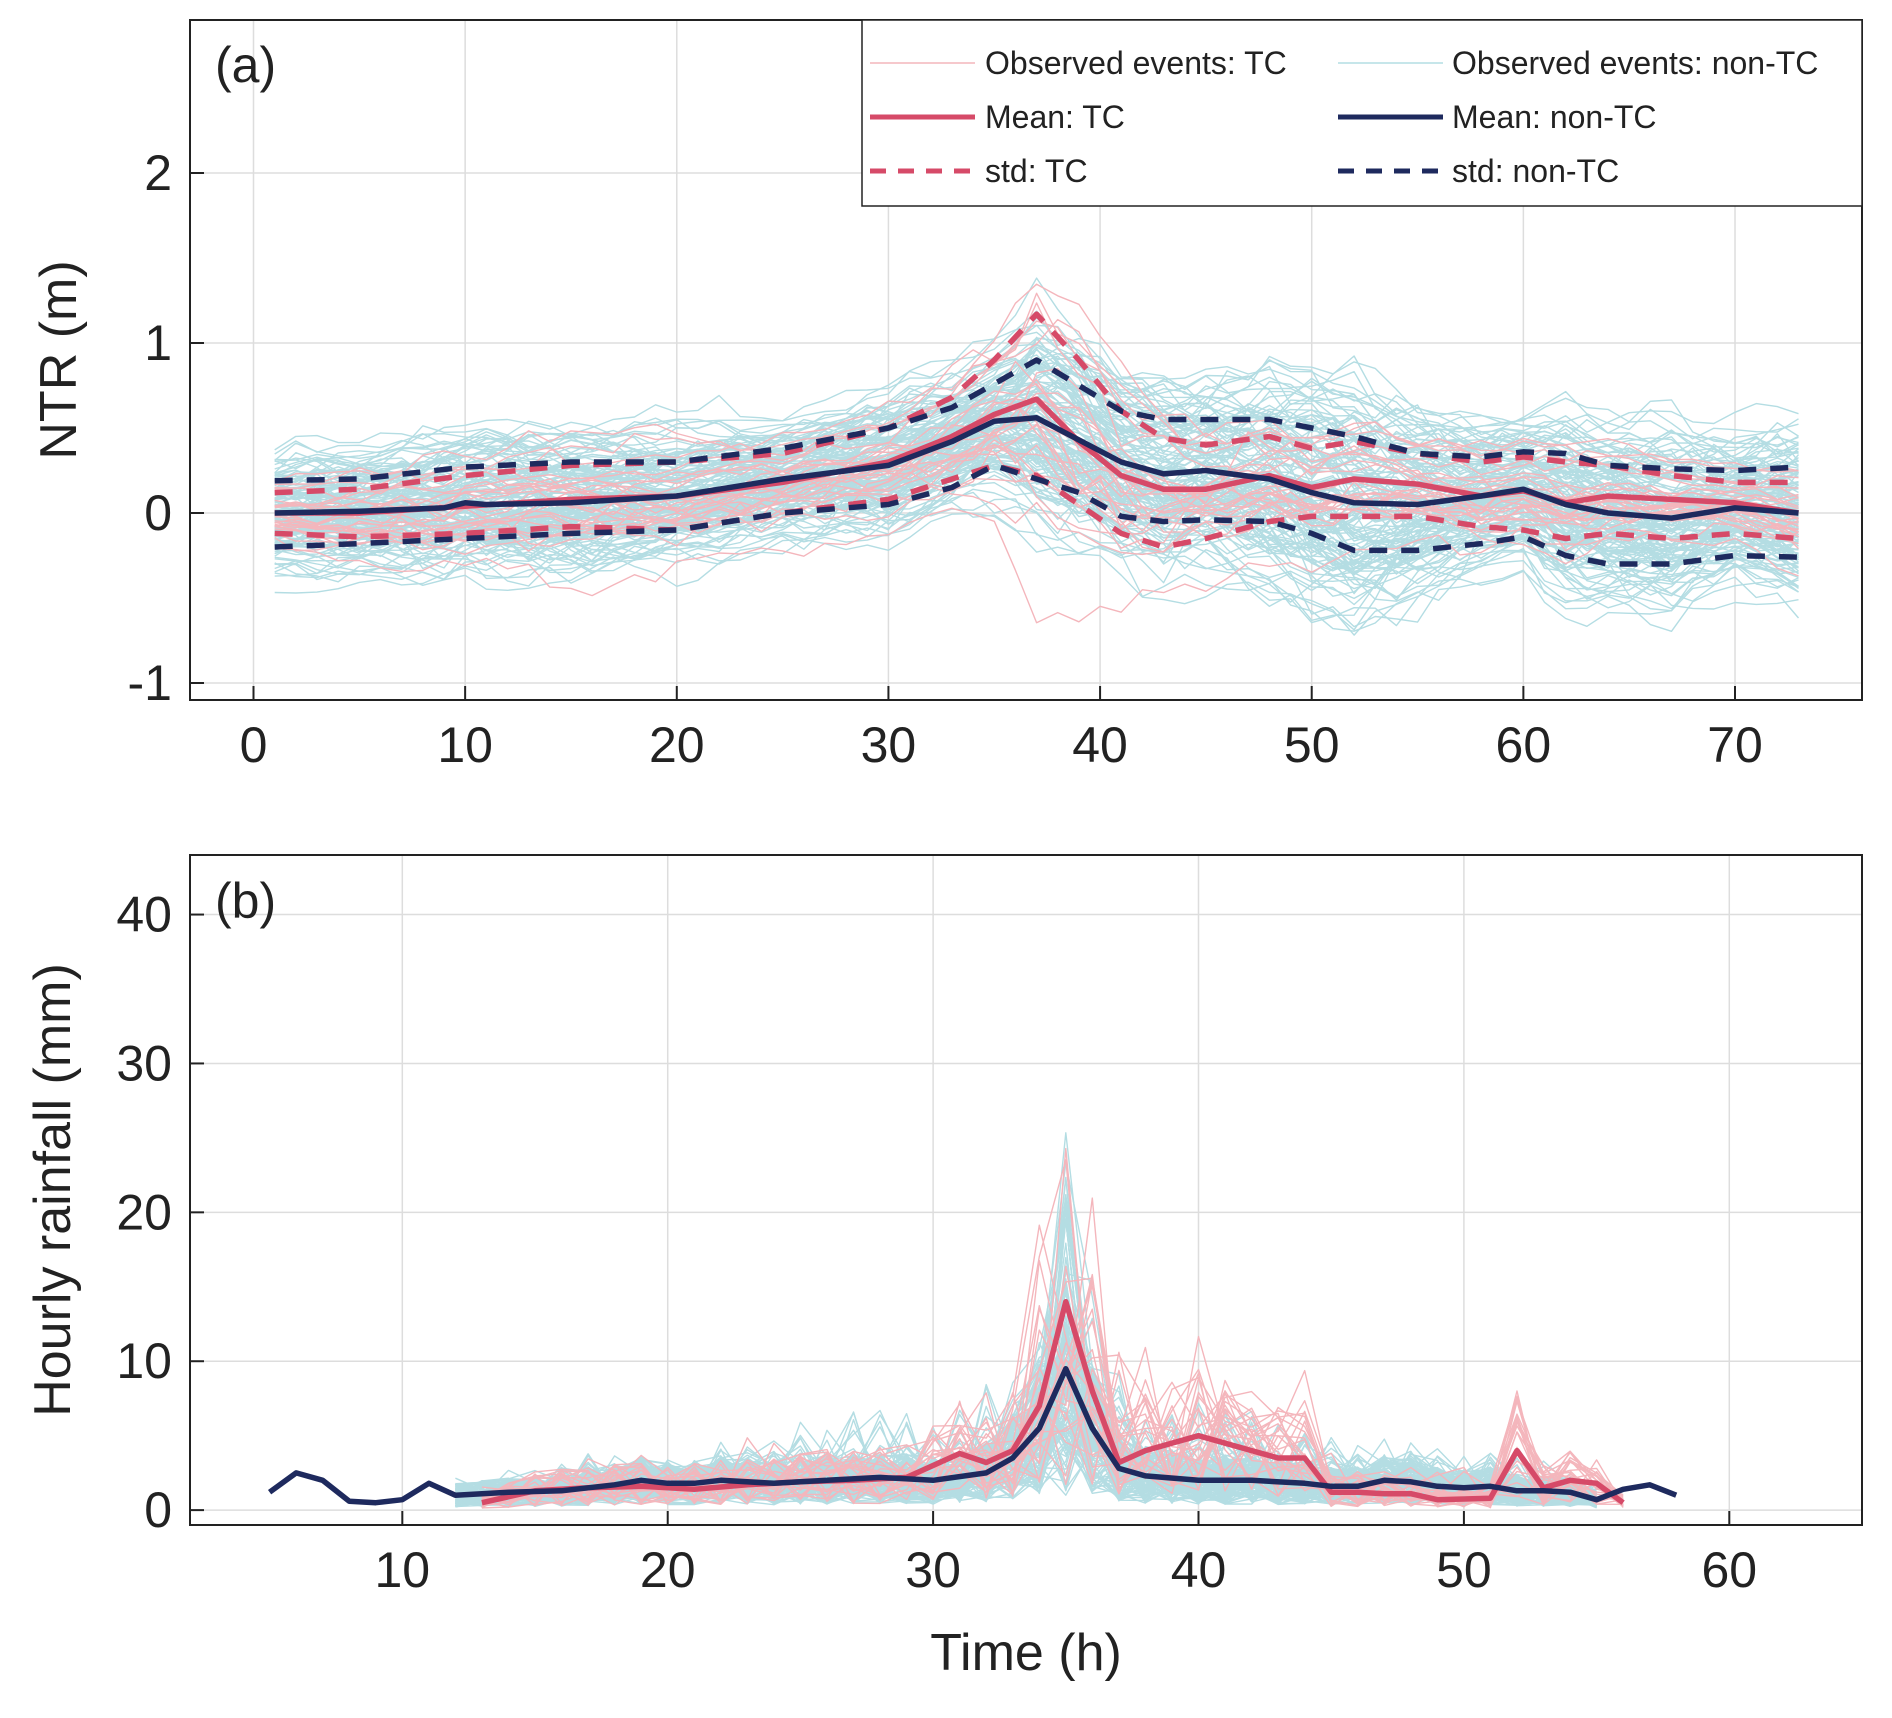 This screenshot has width=1892, height=1718. I want to click on panel-b-y-axis-label: Hourly rainfall (mm), so click(53, 1190).